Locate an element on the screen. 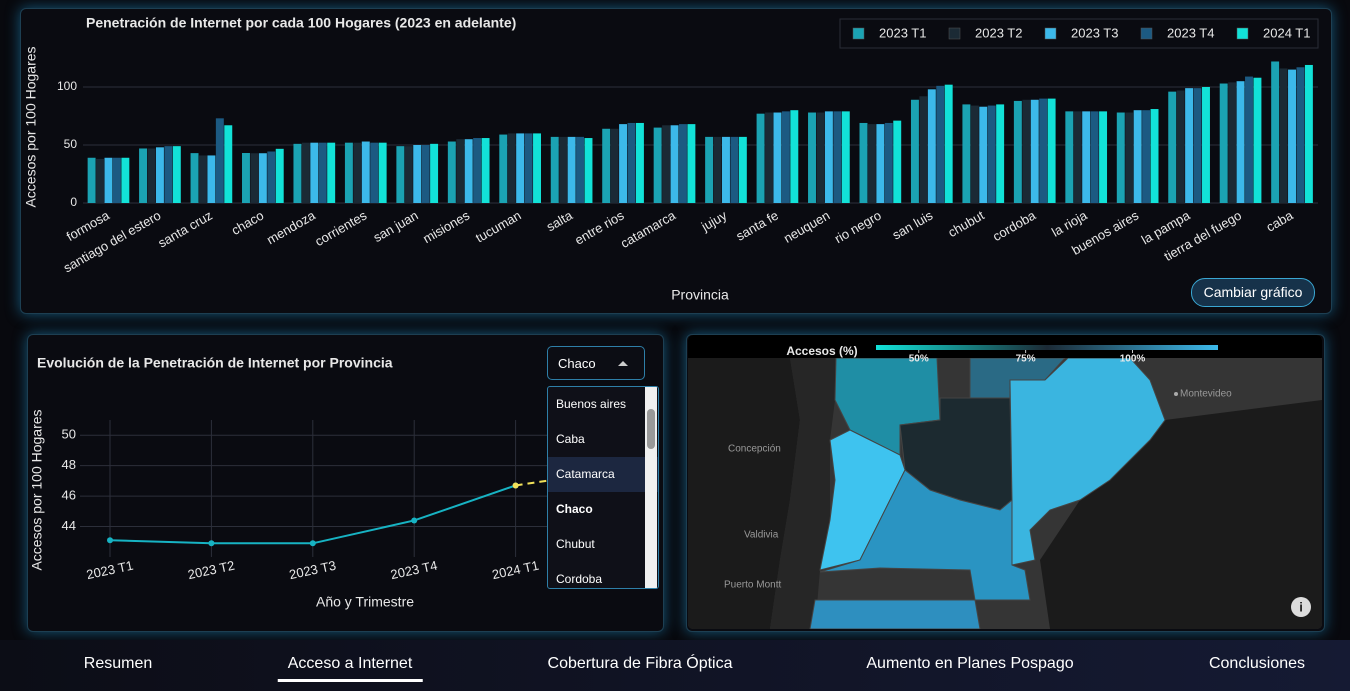  scroll-thumb is located at coordinates (651, 429).